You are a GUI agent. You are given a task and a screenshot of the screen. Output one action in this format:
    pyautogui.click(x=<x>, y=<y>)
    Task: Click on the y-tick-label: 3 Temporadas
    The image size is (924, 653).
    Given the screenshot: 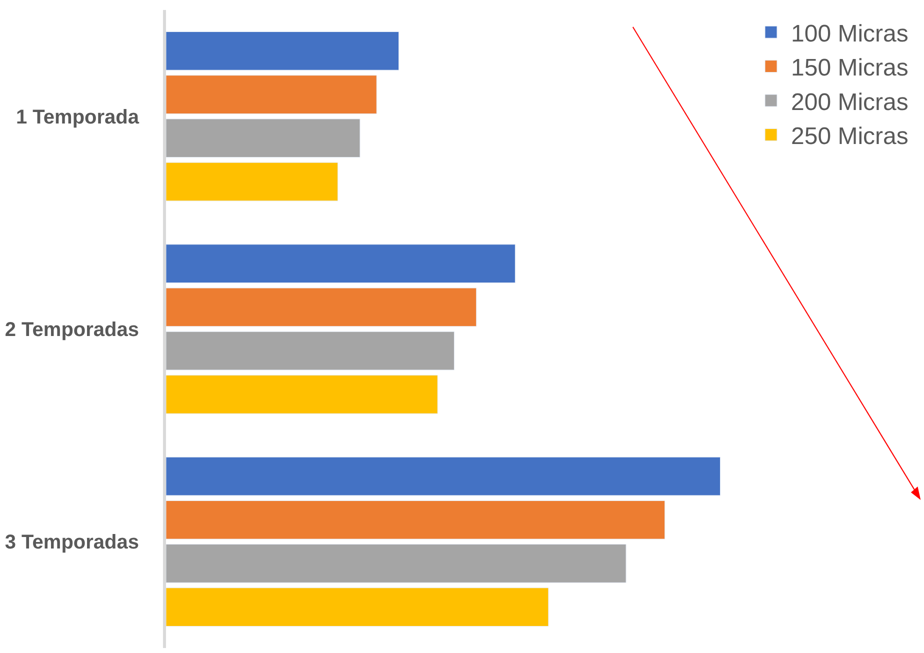 What is the action you would take?
    pyautogui.click(x=71, y=543)
    